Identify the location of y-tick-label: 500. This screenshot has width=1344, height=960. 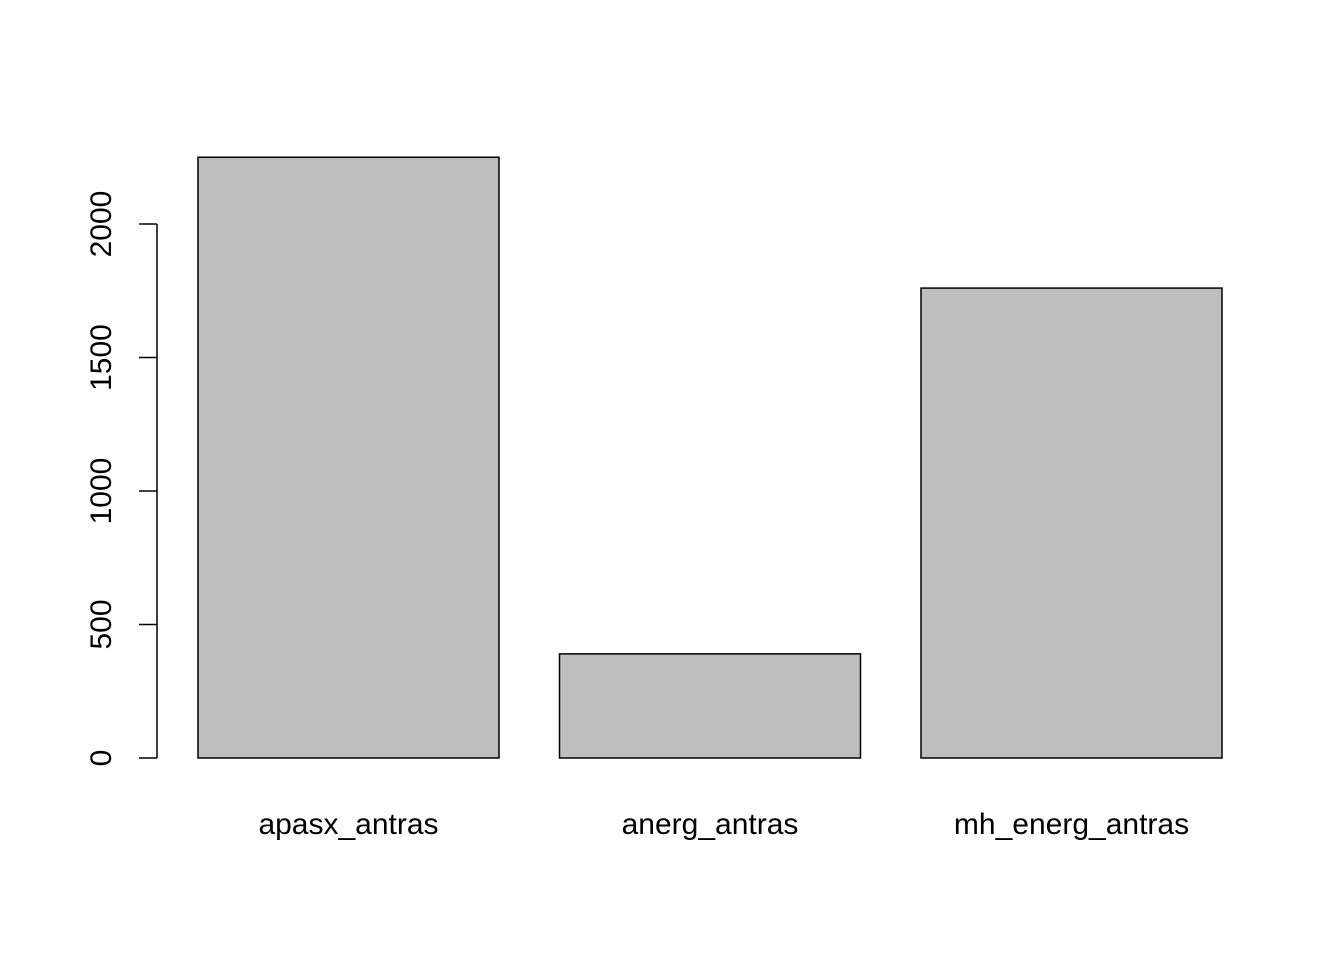
(101, 624).